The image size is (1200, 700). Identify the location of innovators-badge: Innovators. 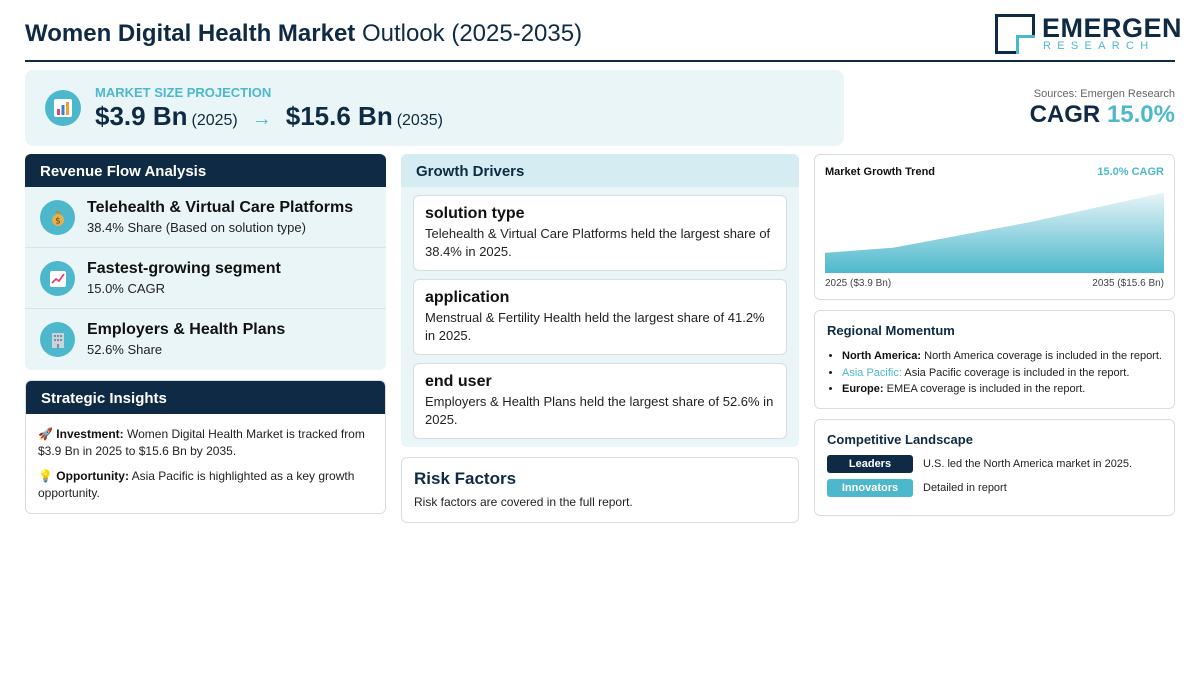
(870, 488).